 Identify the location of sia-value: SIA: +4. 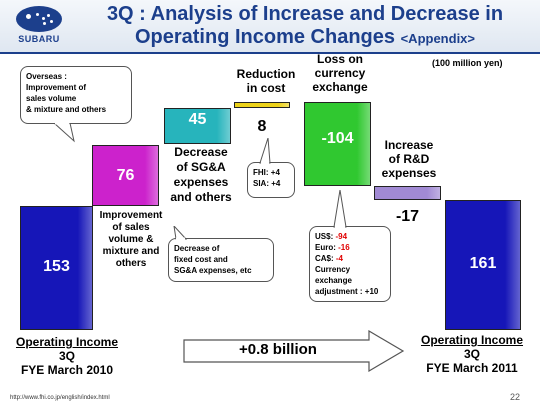
(267, 183).